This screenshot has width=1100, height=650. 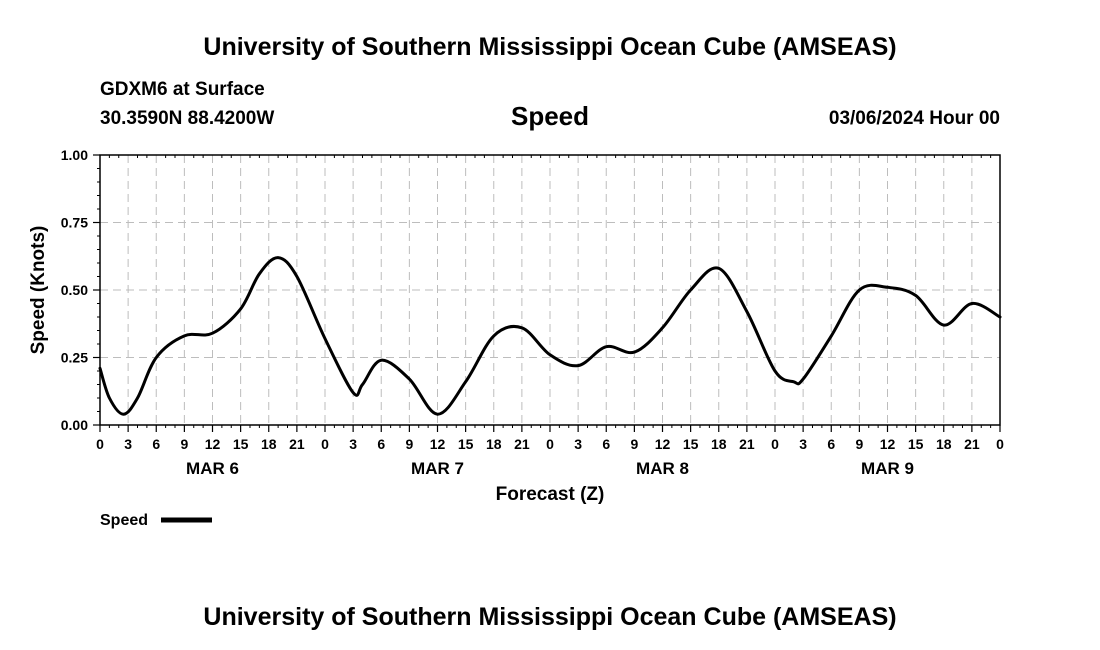 What do you see at coordinates (550, 494) in the screenshot?
I see `x-axis-label: Forecast (Z)` at bounding box center [550, 494].